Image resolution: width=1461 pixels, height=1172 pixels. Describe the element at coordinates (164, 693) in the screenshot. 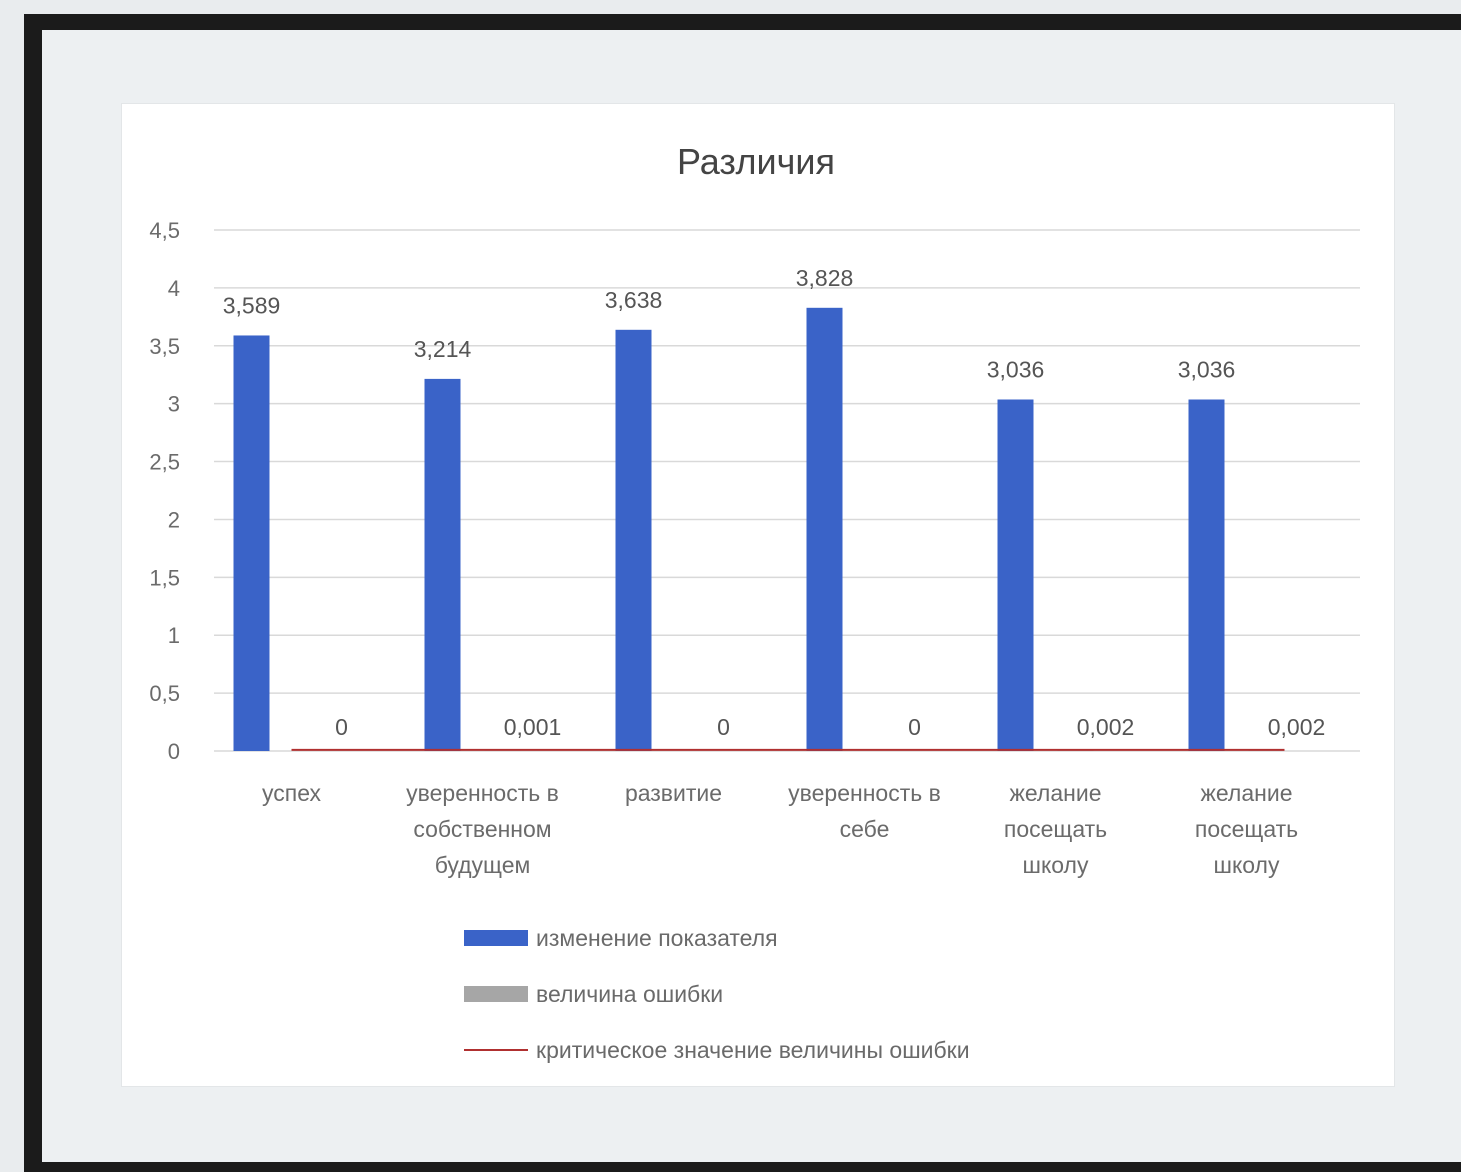

I see `y-tick-label: 0,5` at that location.